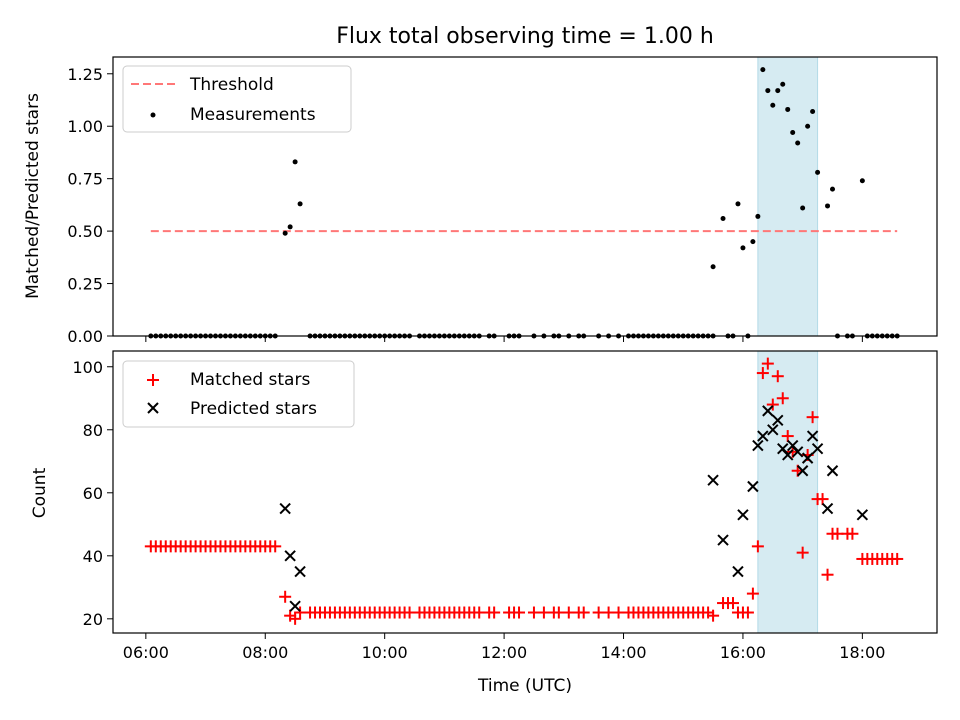 This screenshot has width=960, height=720. I want to click on x-tick-label: 06:00, so click(146, 652).